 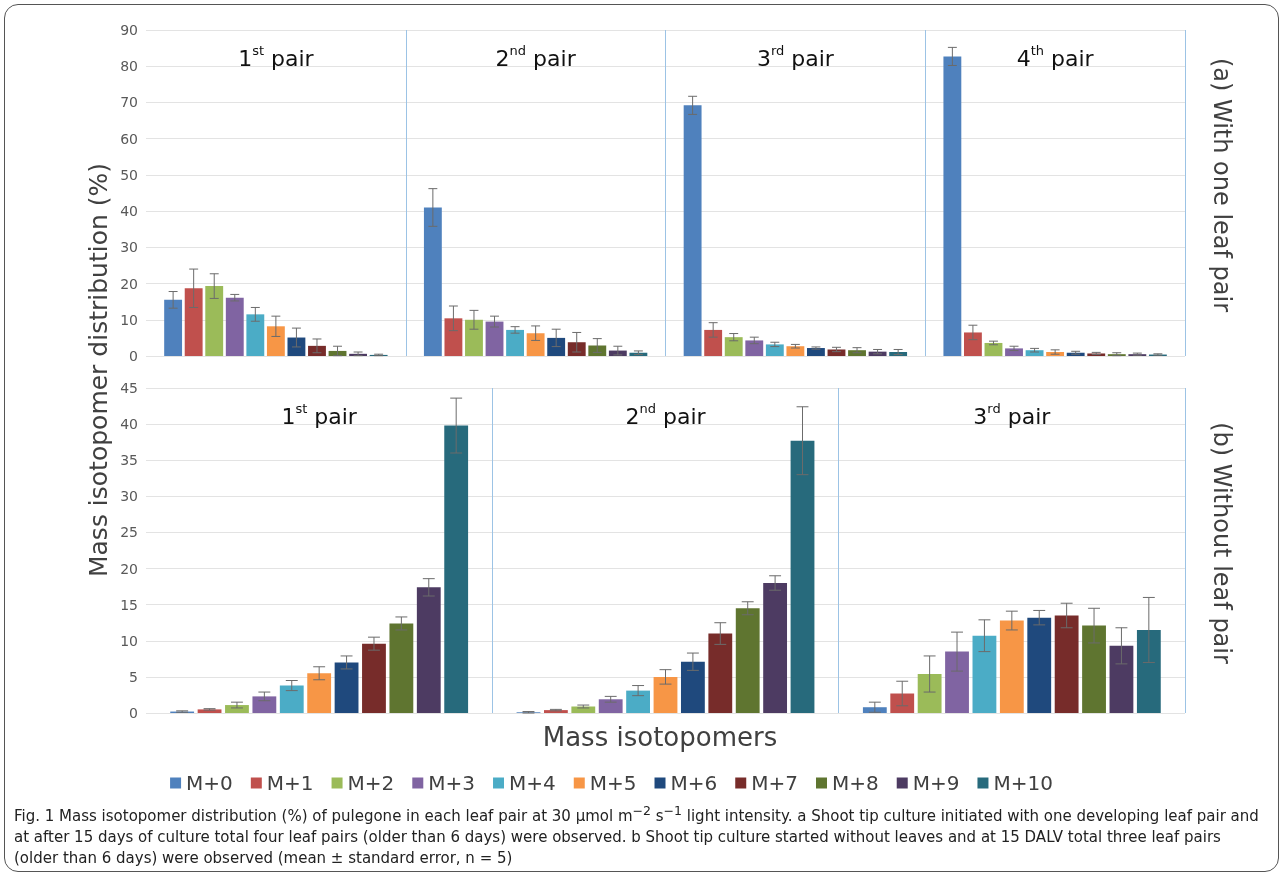 What do you see at coordinates (209, 783) in the screenshot?
I see `legend-label: M+0` at bounding box center [209, 783].